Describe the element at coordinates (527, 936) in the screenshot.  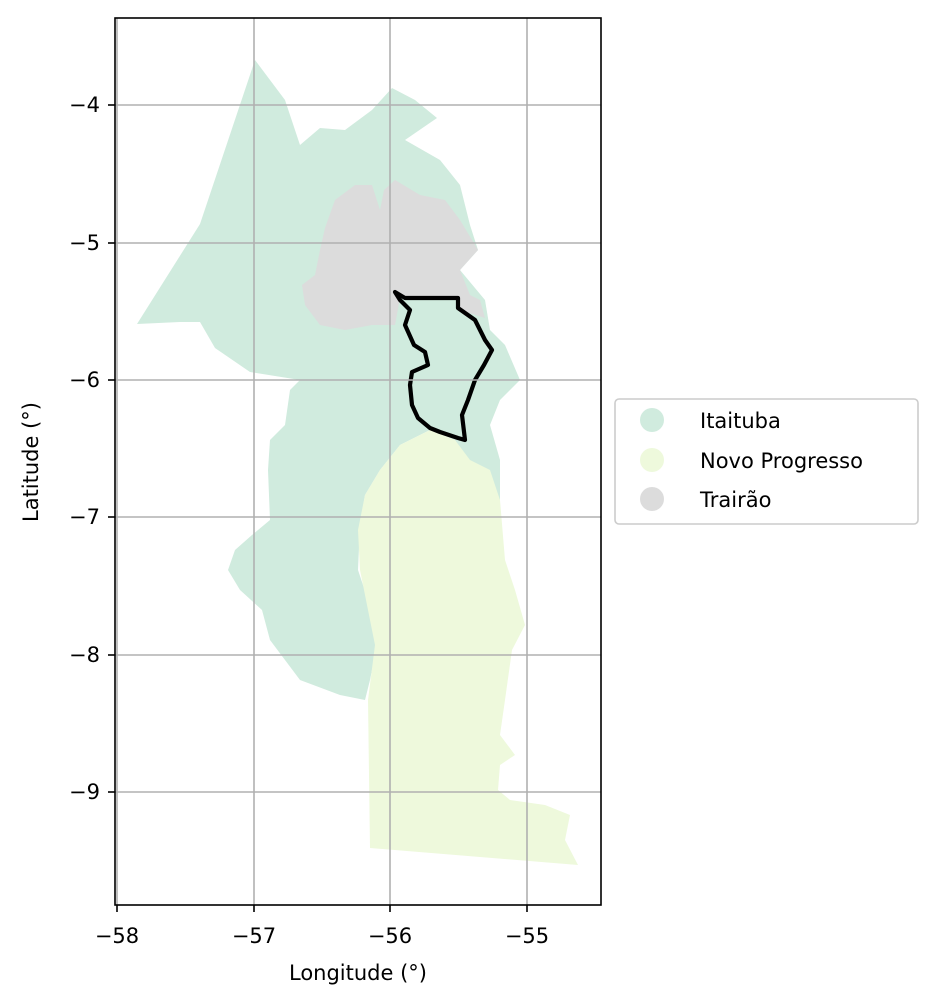
I see `x-tick-label: −55` at that location.